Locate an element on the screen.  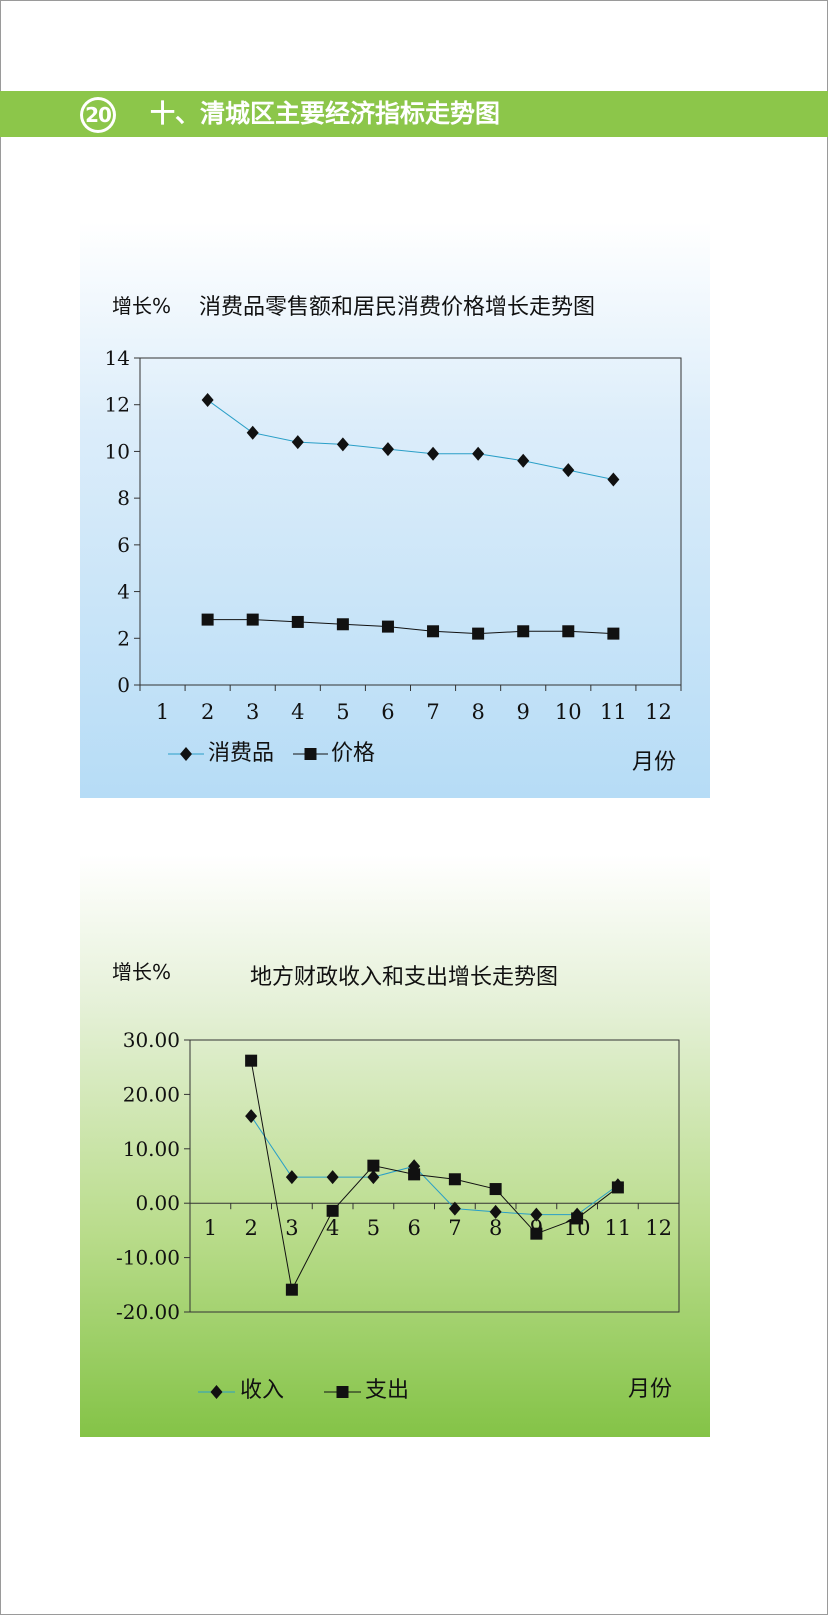
chart2-plot-area is located at coordinates (434, 1176).